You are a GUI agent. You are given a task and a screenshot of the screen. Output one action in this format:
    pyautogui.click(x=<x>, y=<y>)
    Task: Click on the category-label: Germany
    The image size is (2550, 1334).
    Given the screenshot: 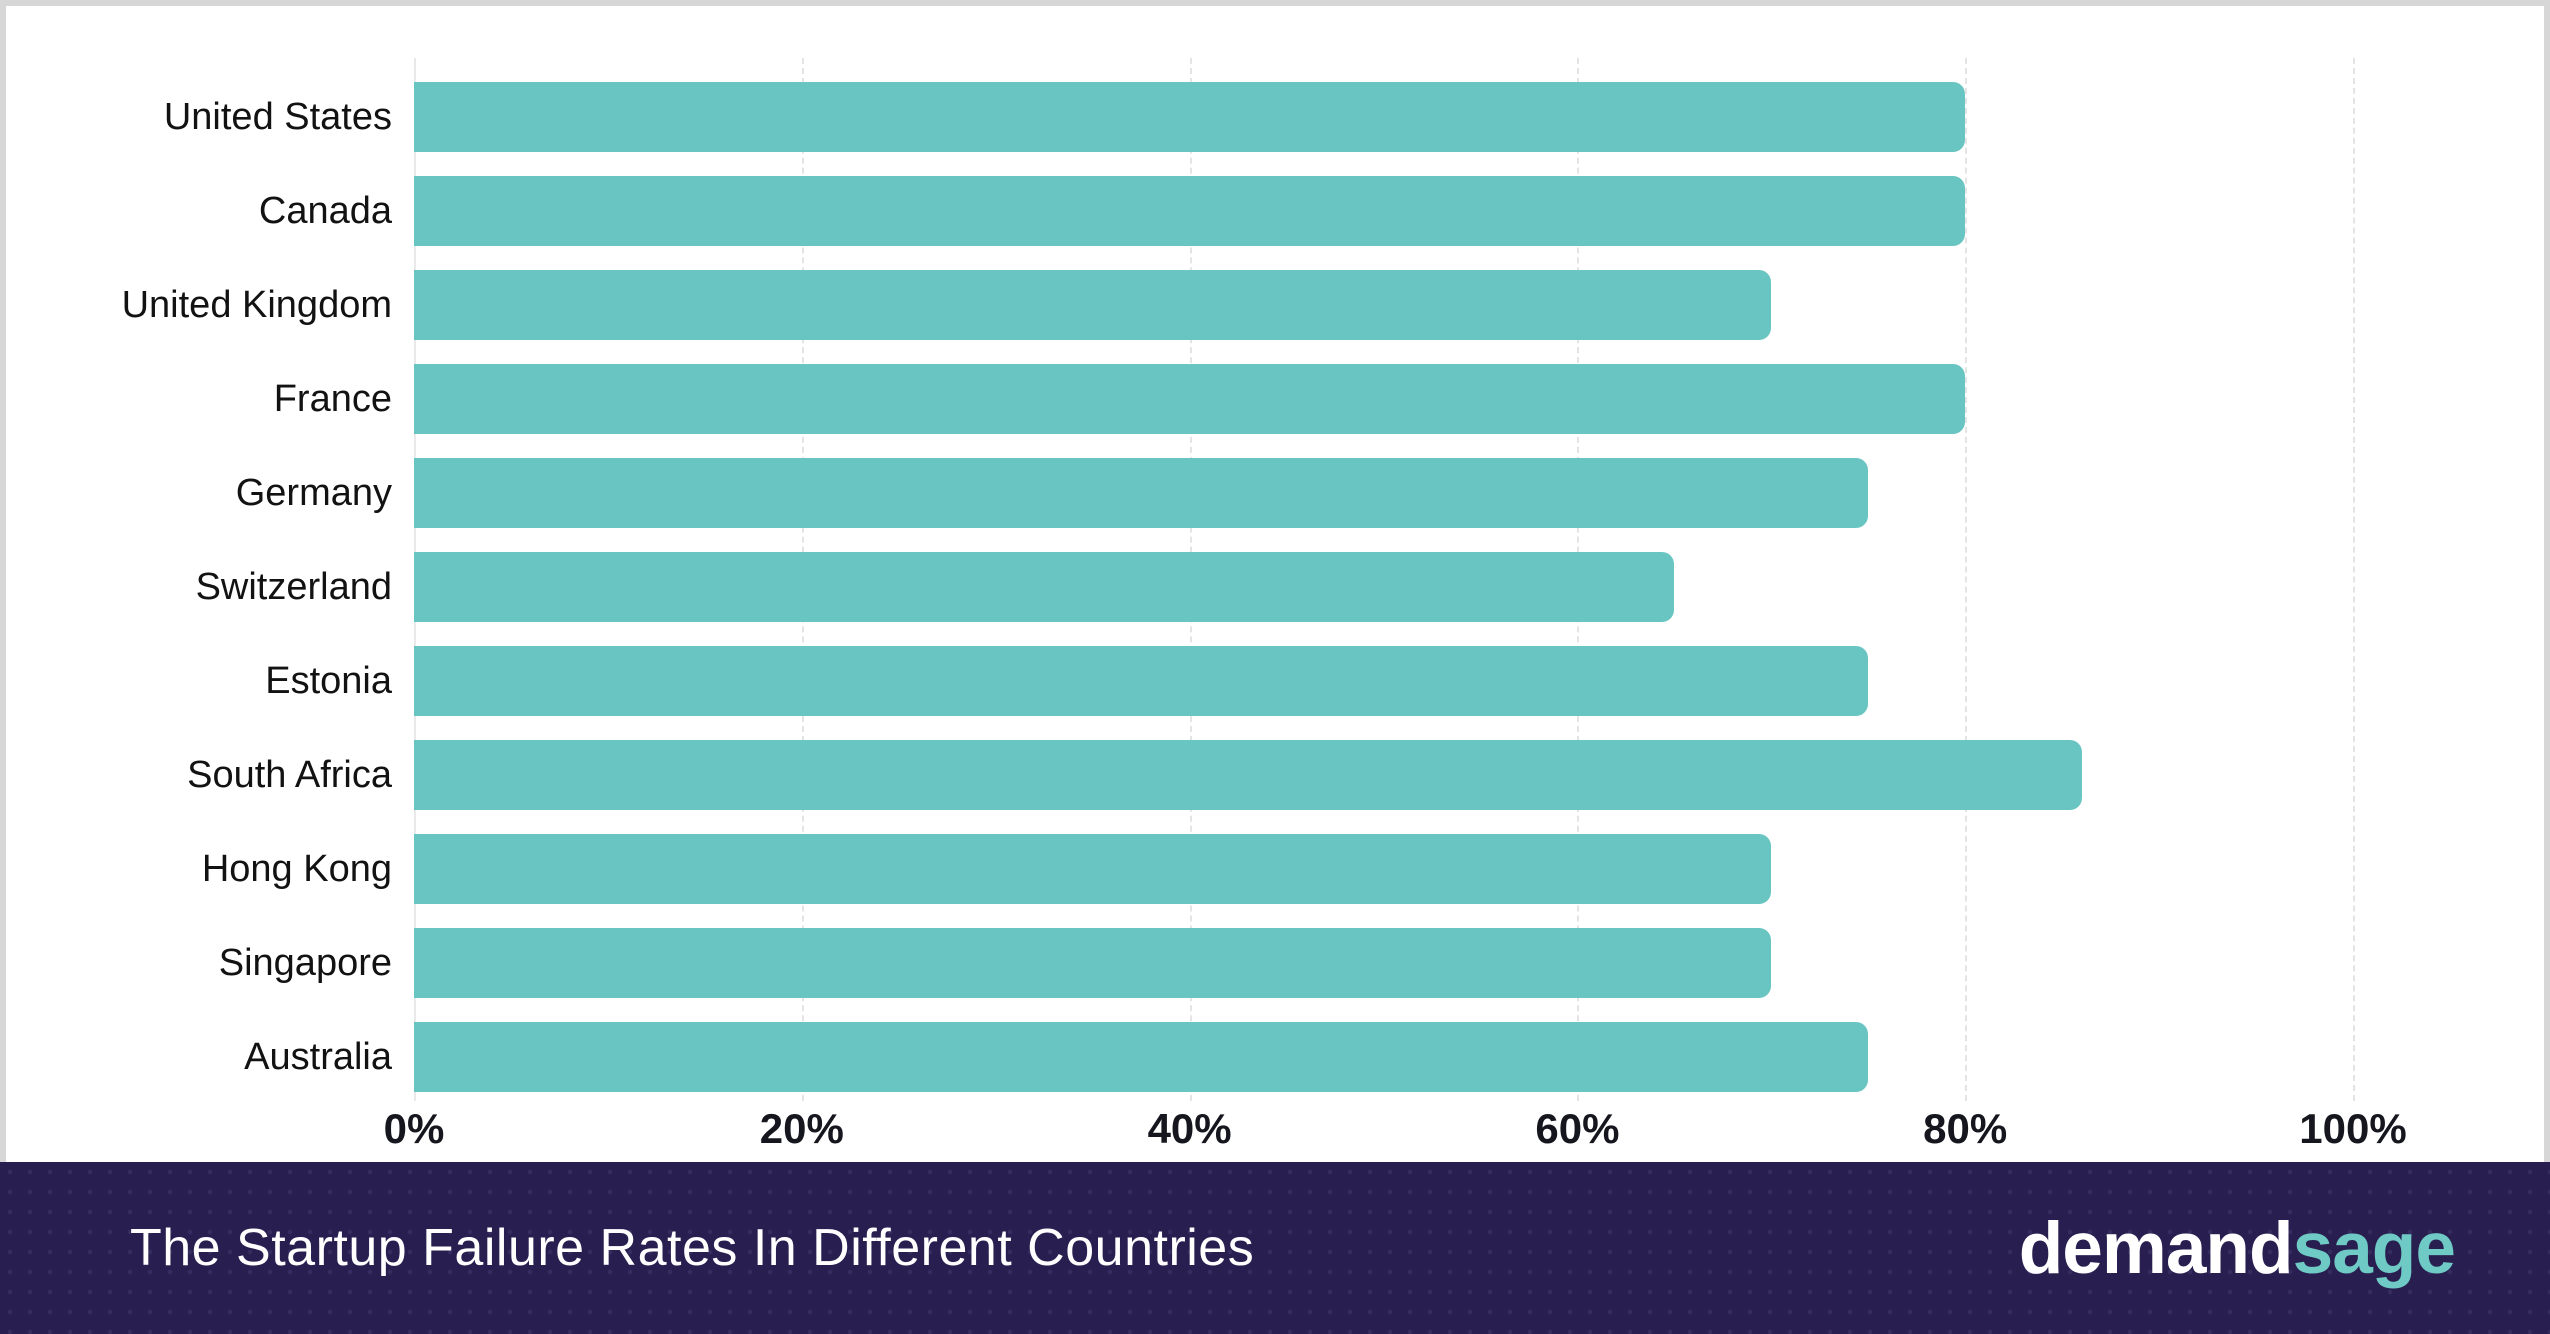 What is the action you would take?
    pyautogui.click(x=313, y=493)
    